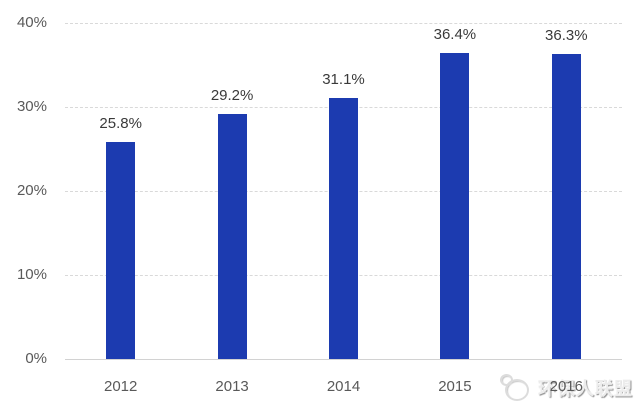 The height and width of the screenshot is (413, 640). Describe the element at coordinates (455, 206) in the screenshot. I see `bar-2015` at that location.